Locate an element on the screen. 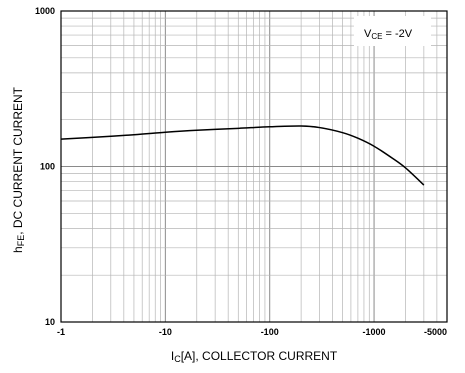 This screenshot has height=373, width=465. x-axis-label: IC[A], COLLECTOR CURRENT is located at coordinates (254, 356).